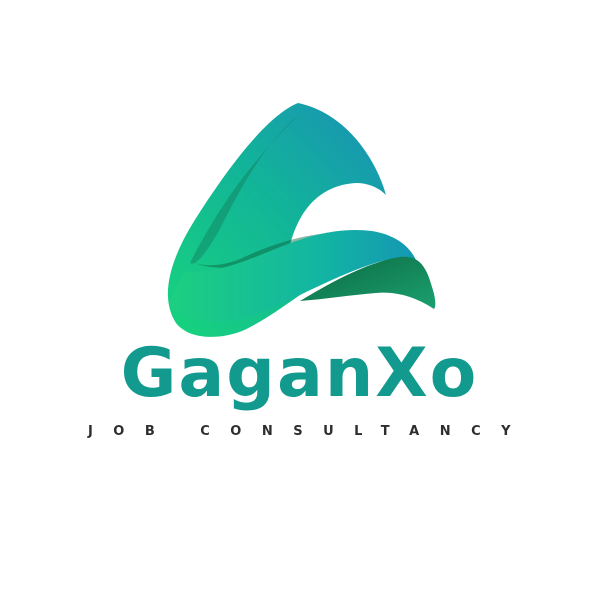  What do you see at coordinates (294, 275) in the screenshot?
I see `emblem-lower-wave` at bounding box center [294, 275].